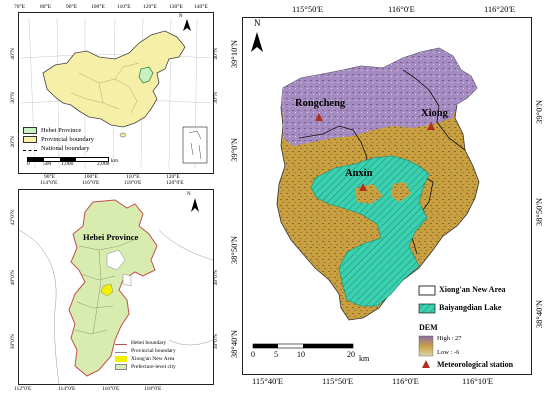  What do you see at coordinates (276, 354) in the screenshot?
I see `scale-label-5: 5` at bounding box center [276, 354].